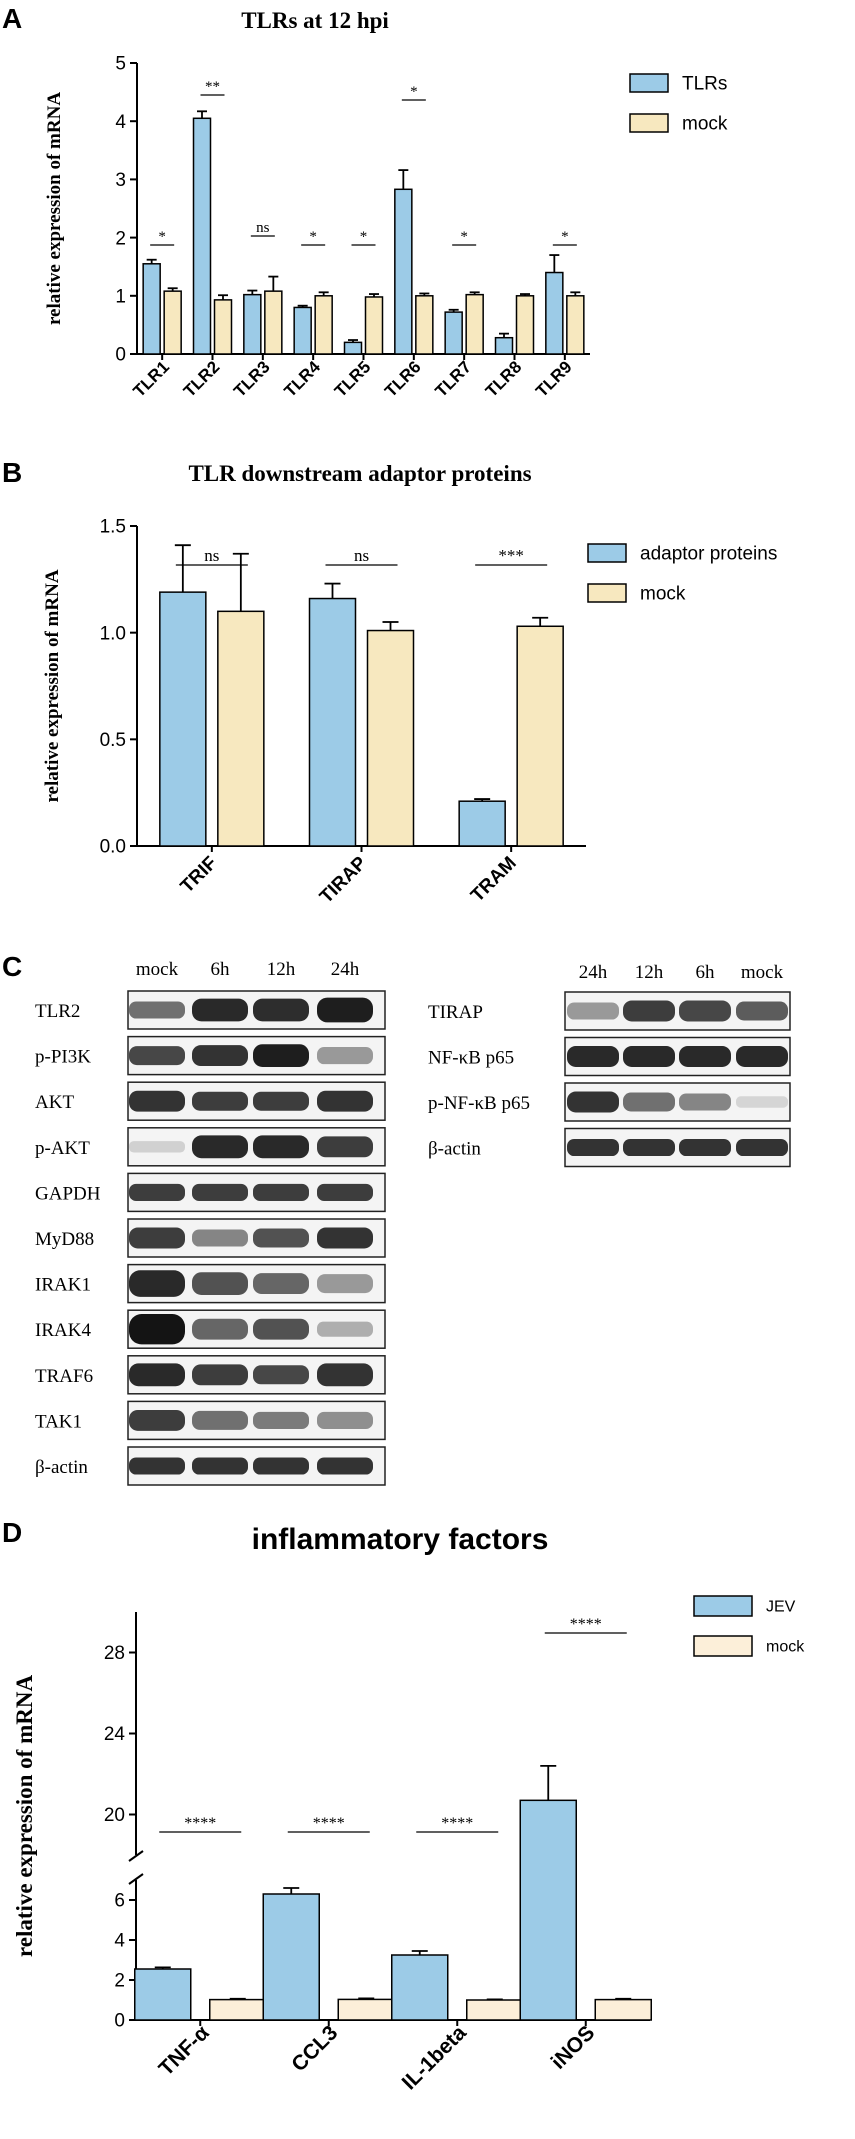 Image resolution: width=855 pixels, height=2139 pixels. Describe the element at coordinates (201, 378) in the screenshot. I see `x-tick-label: TLR2` at that location.